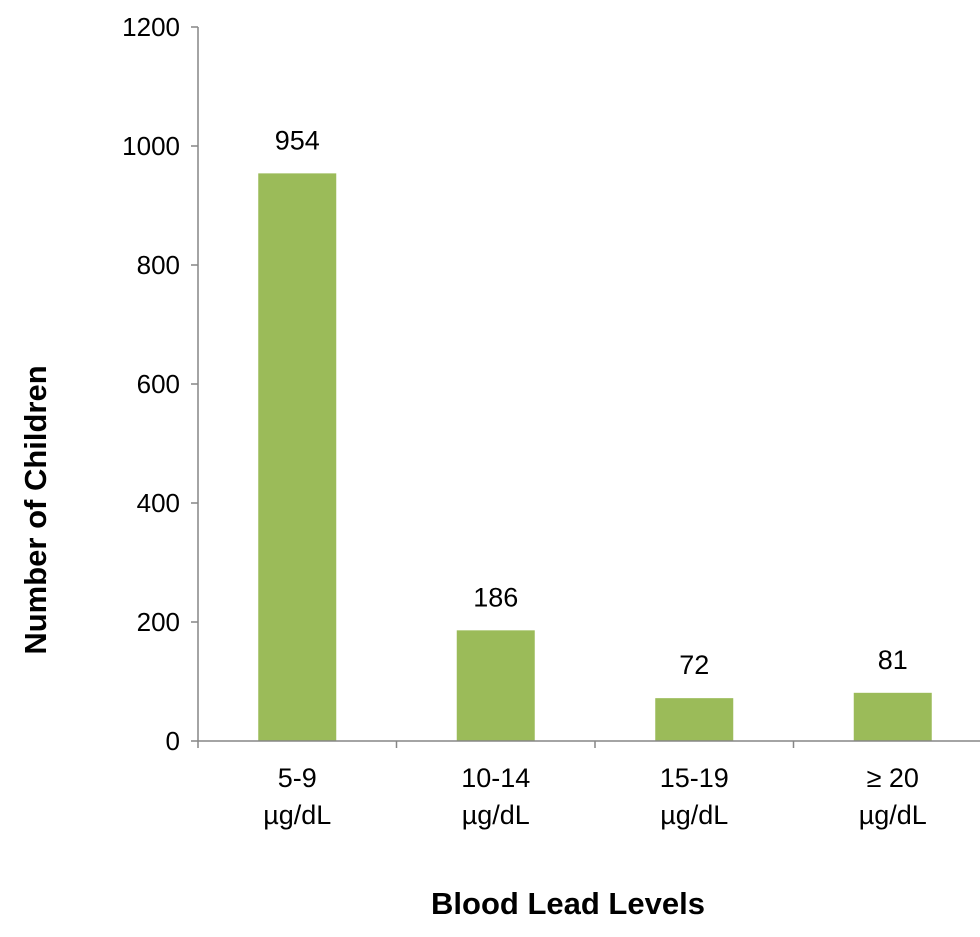  Describe the element at coordinates (297, 815) in the screenshot. I see `x-category-label-1-line-2: µg/dL` at that location.